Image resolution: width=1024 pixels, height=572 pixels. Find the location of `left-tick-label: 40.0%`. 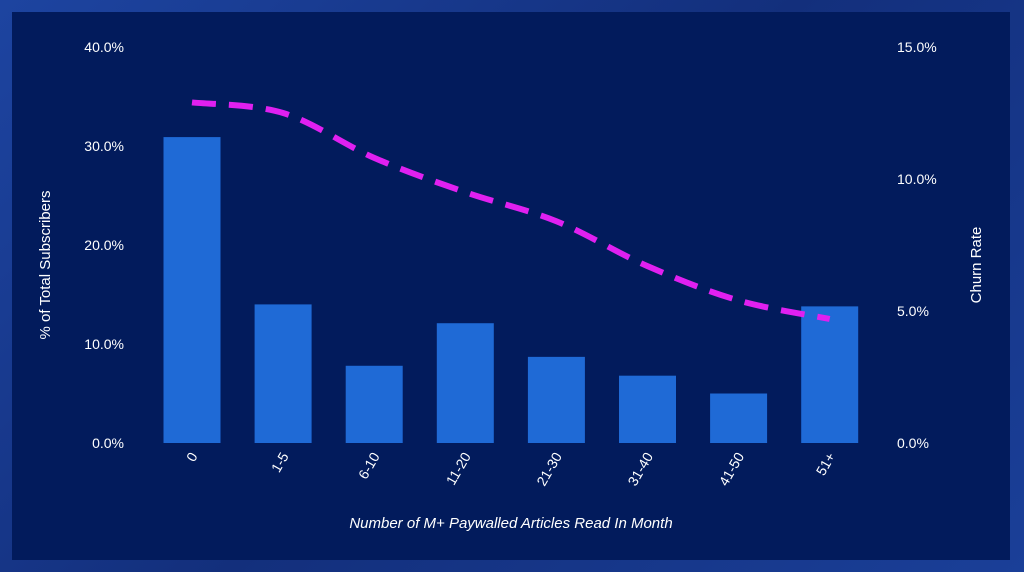

left-tick-label: 40.0% is located at coordinates (104, 47).